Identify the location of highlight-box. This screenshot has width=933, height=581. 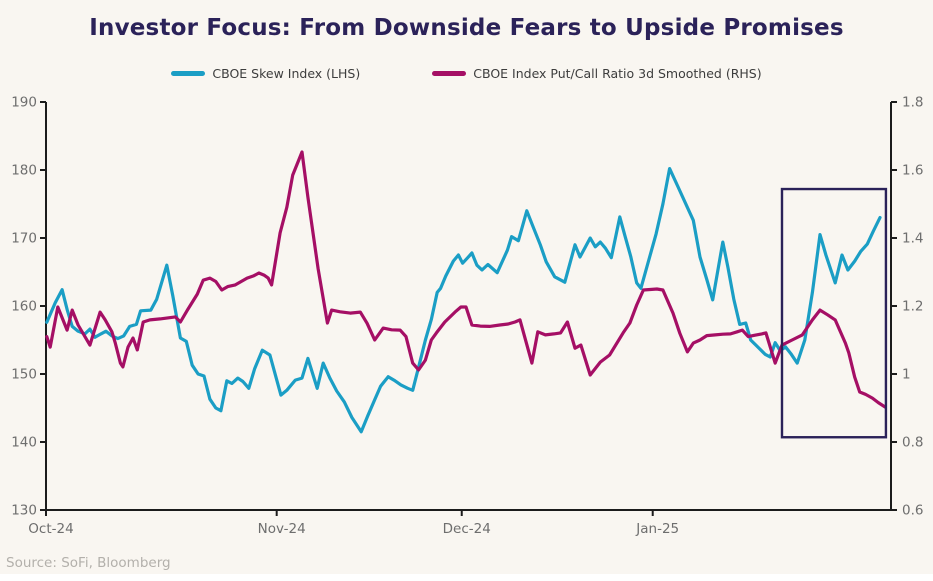
(834, 313).